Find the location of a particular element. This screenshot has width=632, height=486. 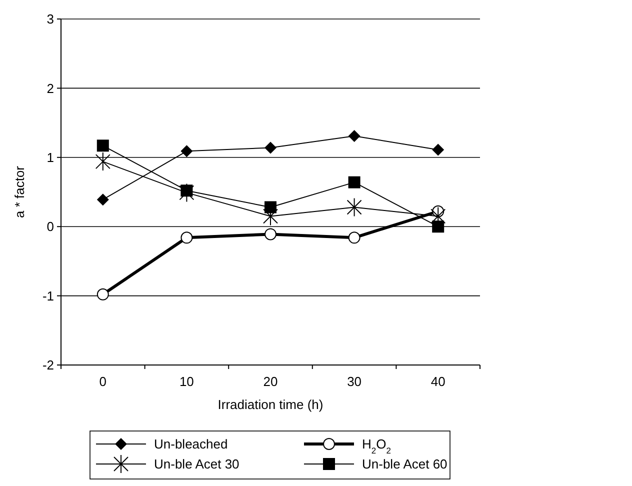

legend-label: Un-ble Acet 60 is located at coordinates (405, 464).